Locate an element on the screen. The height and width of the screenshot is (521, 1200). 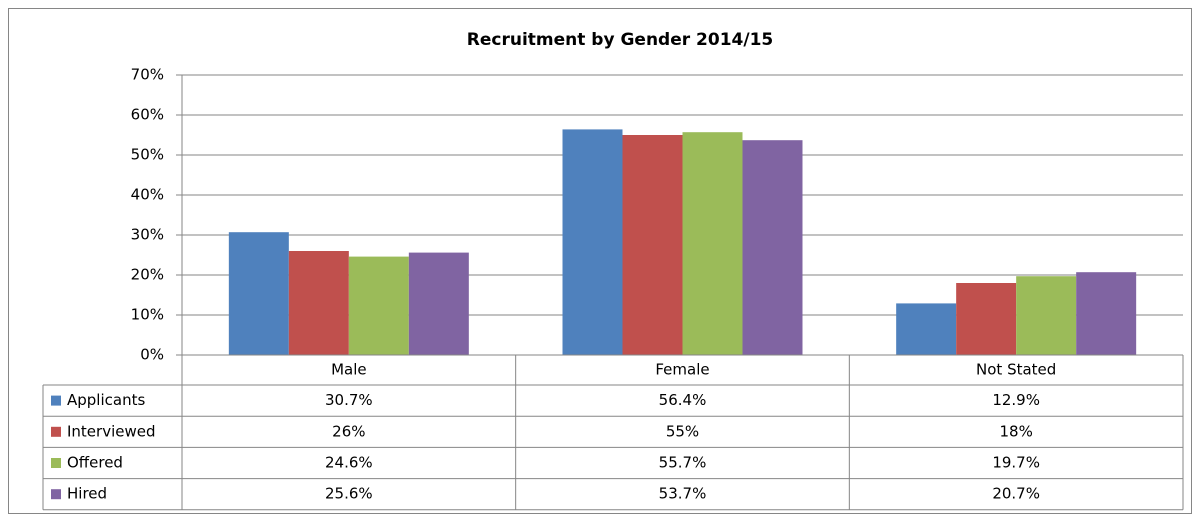
legend-label: Hired is located at coordinates (87, 494).